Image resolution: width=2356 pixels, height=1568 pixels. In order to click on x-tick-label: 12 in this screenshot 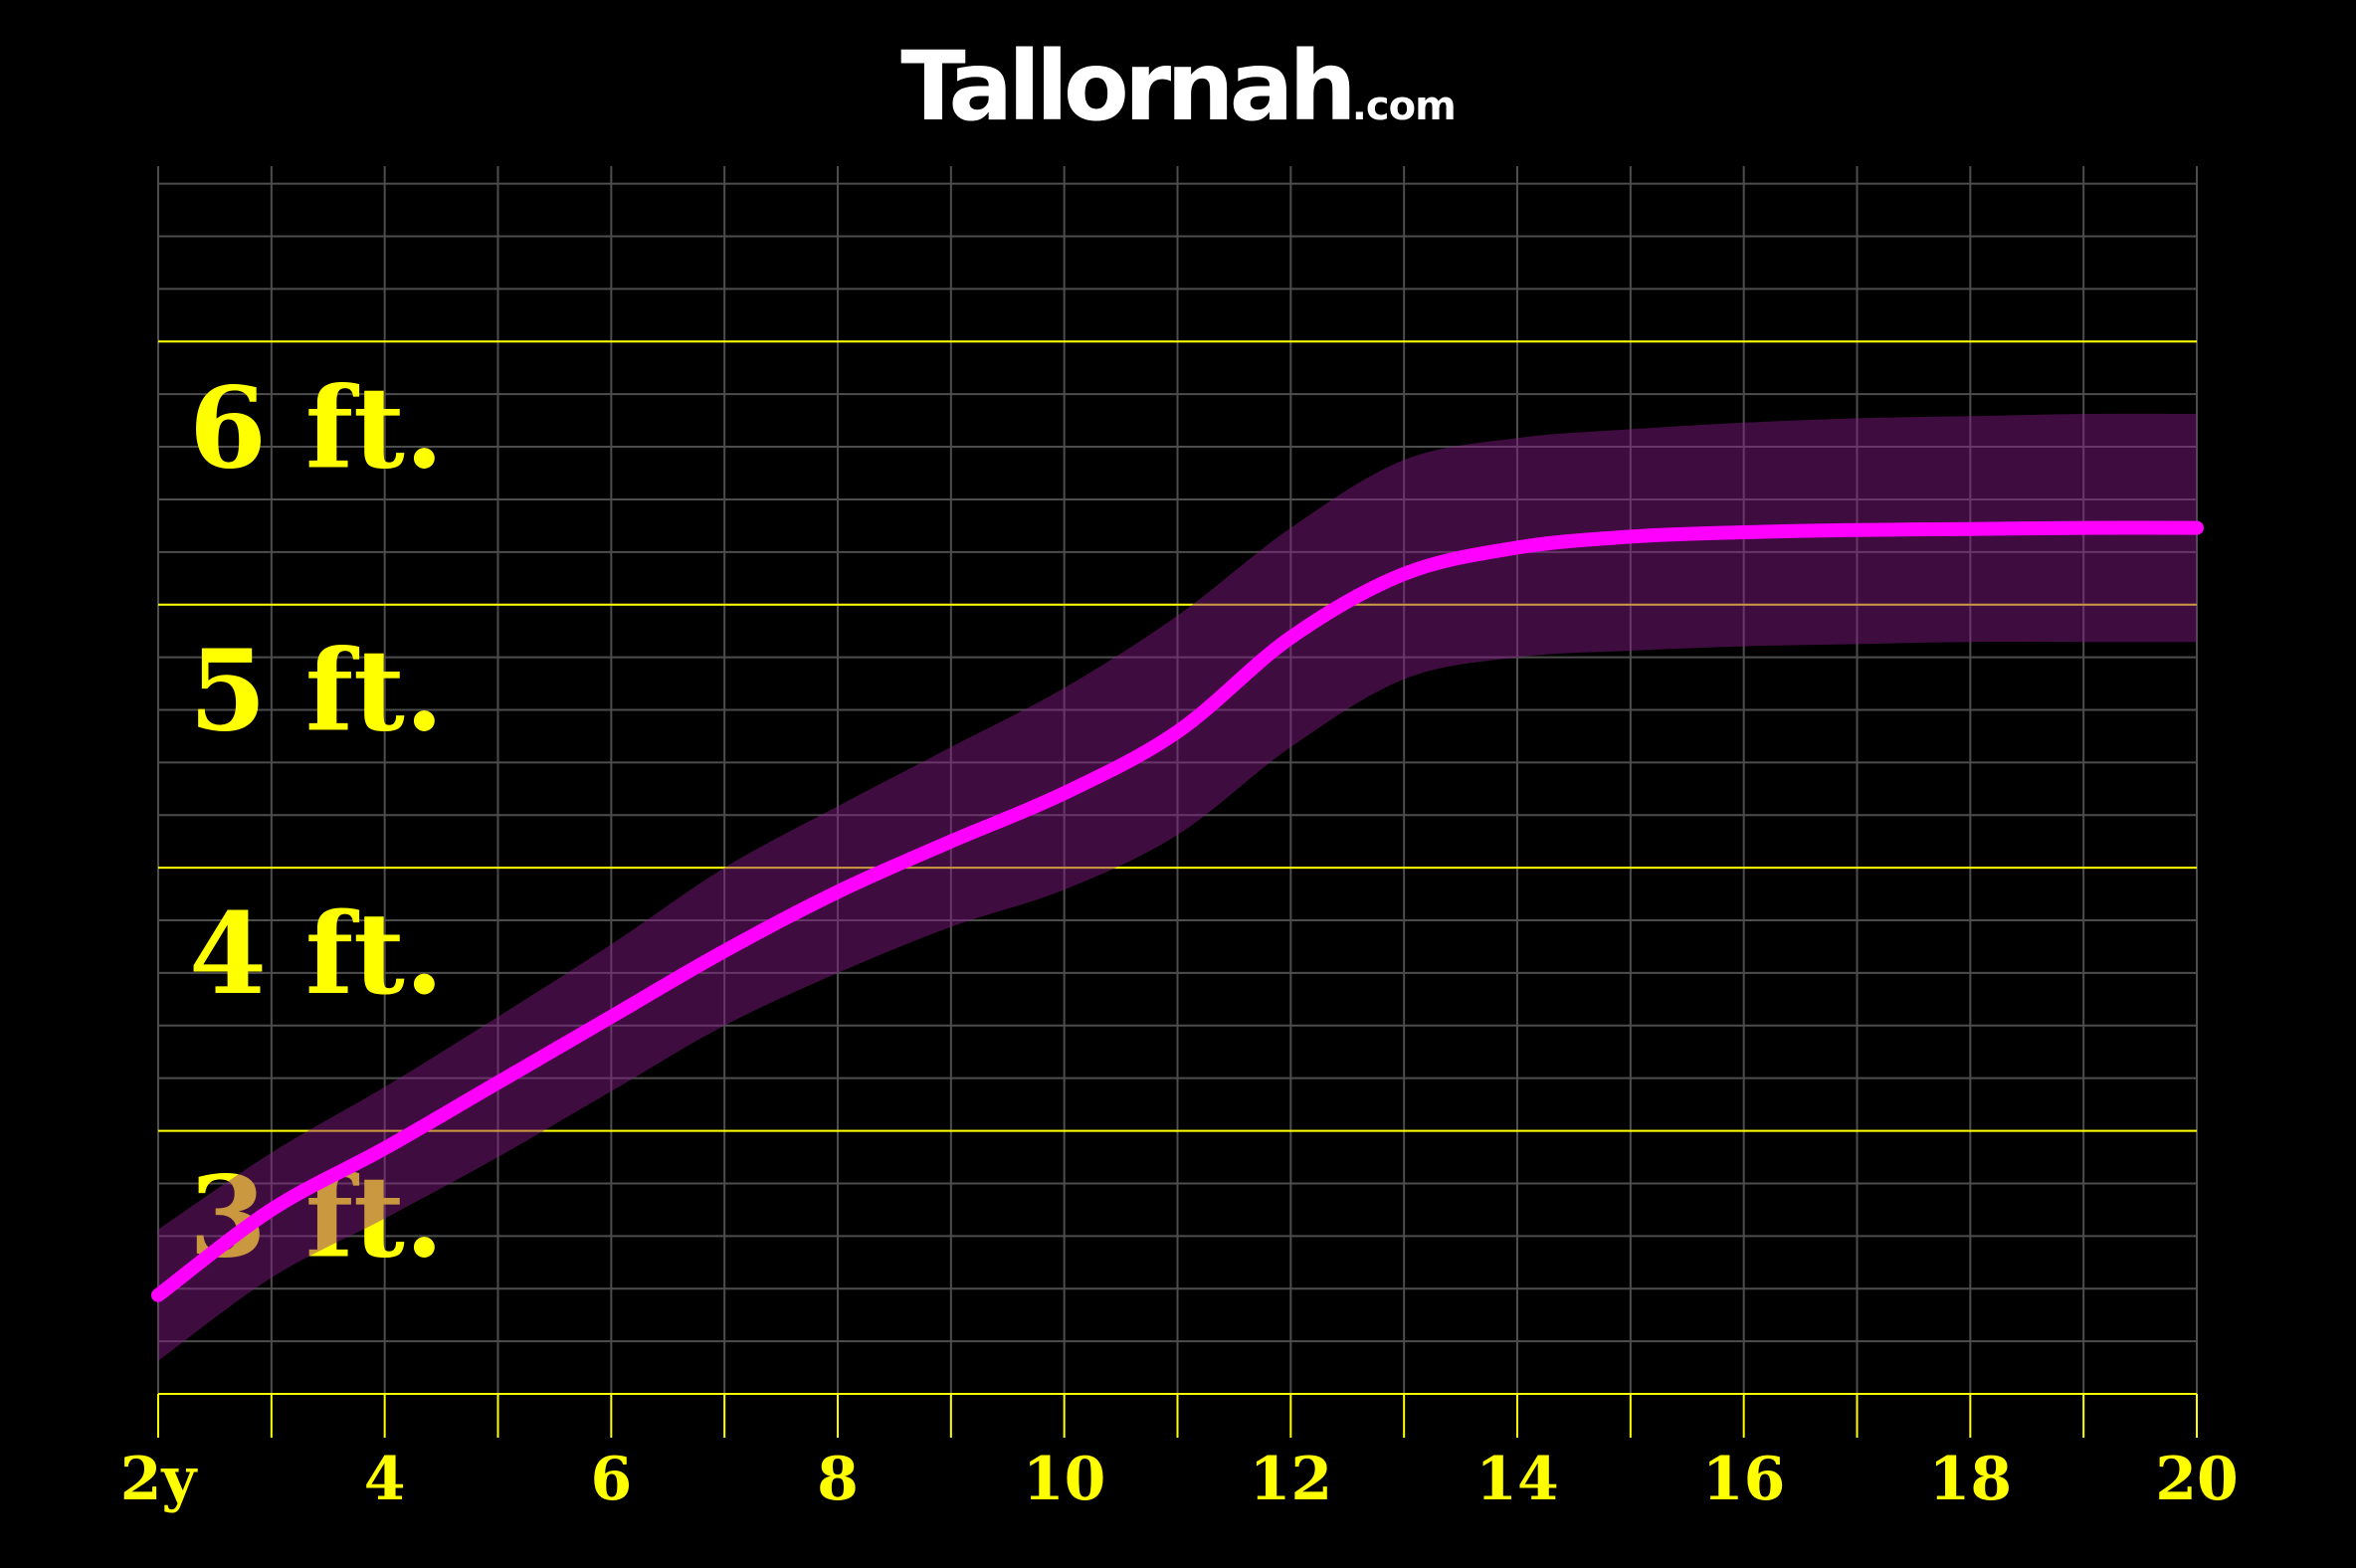, I will do `click(1291, 1479)`.